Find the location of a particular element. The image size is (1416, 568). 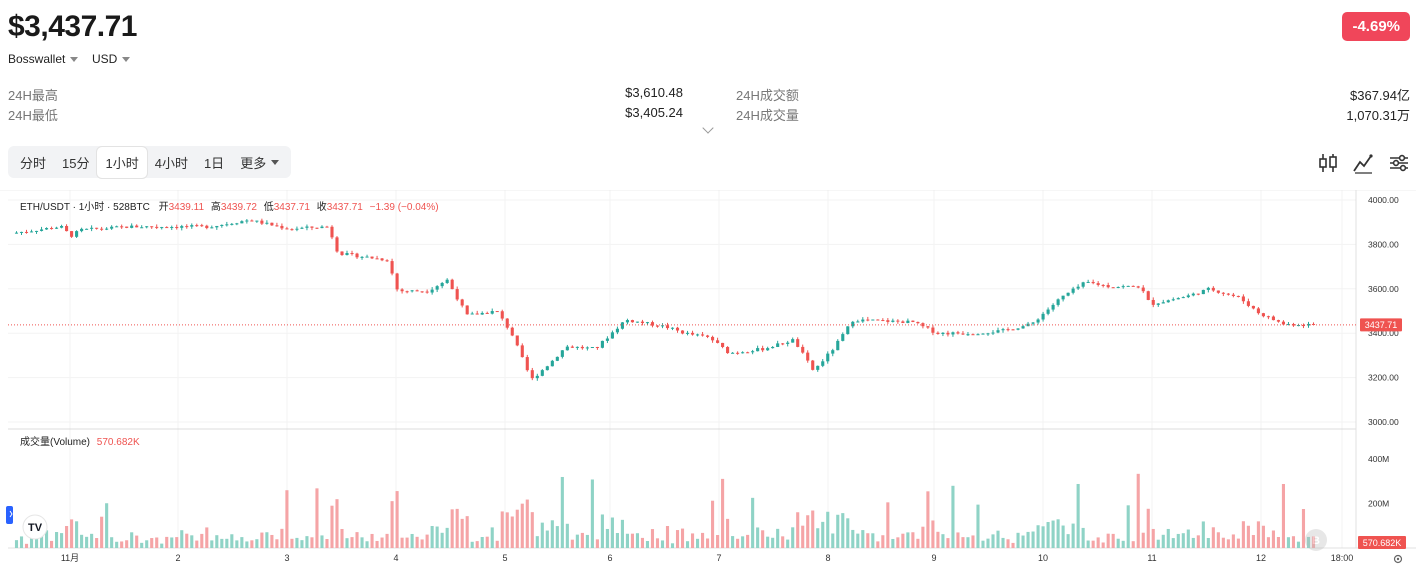

expand-chevron-icon is located at coordinates (708, 128).